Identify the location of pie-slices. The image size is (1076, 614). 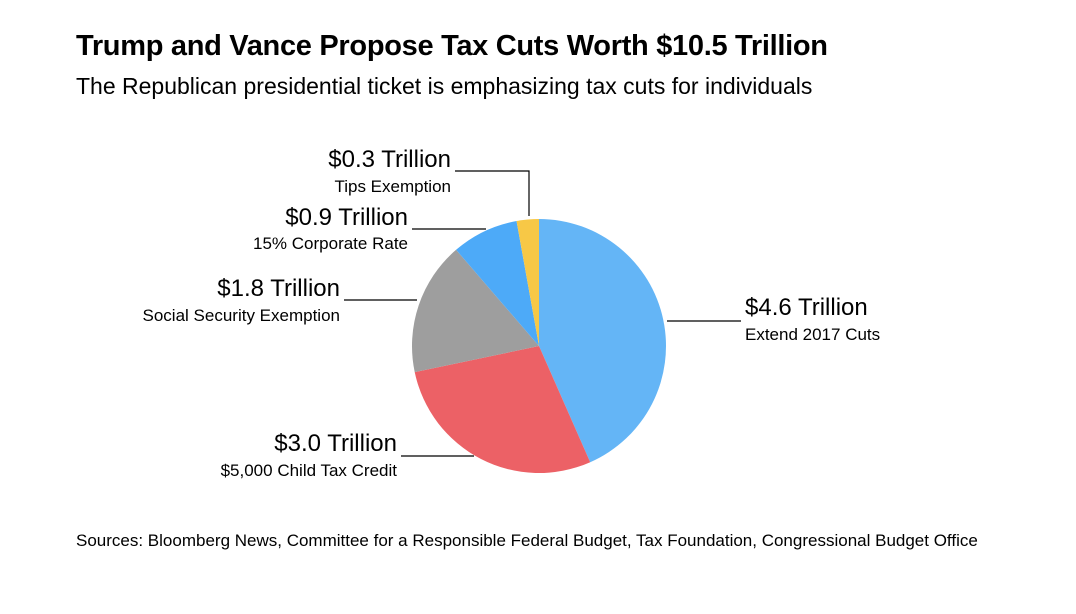
(538, 346).